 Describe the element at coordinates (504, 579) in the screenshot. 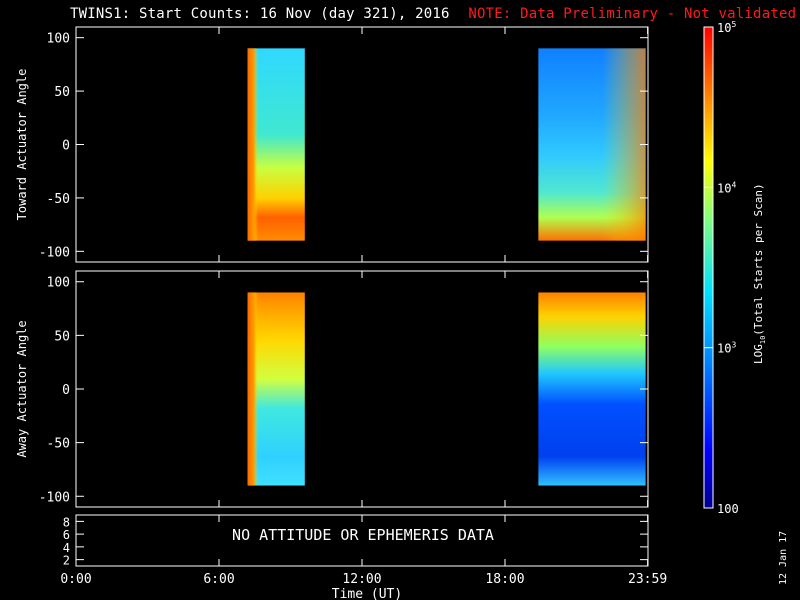

I see `x-tick-label: 18:00` at that location.